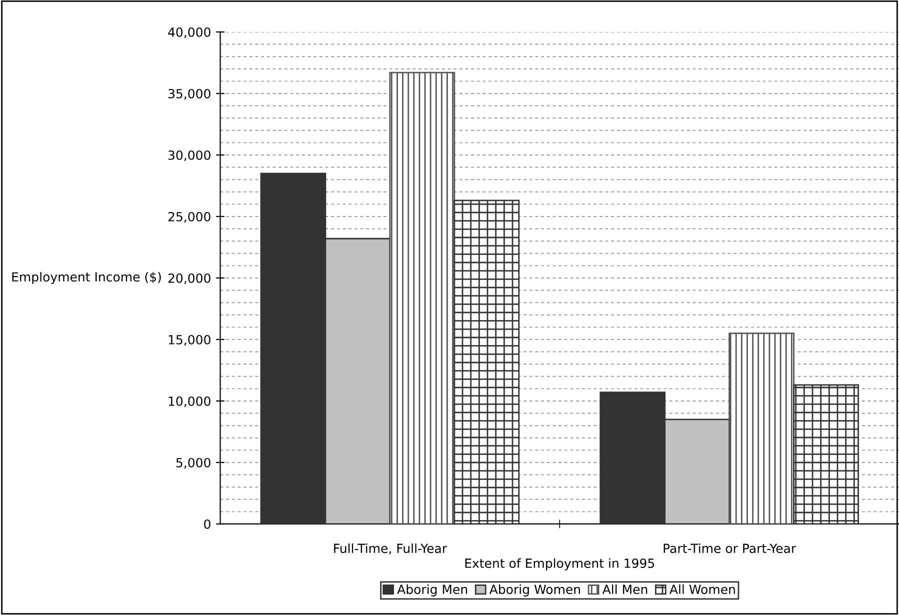  I want to click on x-tick-label: Part-Time or Part-Year, so click(730, 548).